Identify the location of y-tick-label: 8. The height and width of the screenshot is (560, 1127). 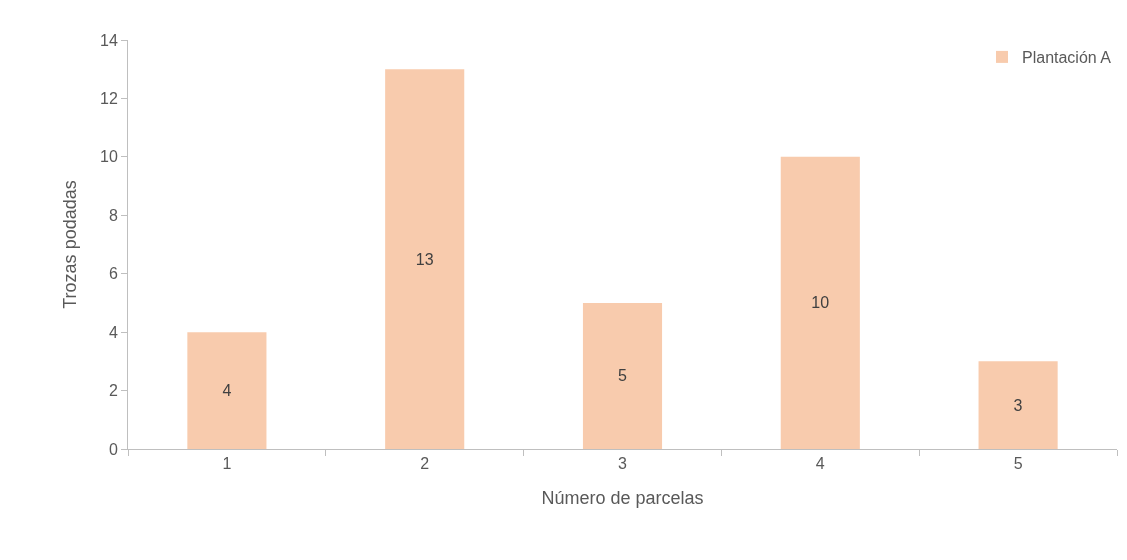
(113, 215).